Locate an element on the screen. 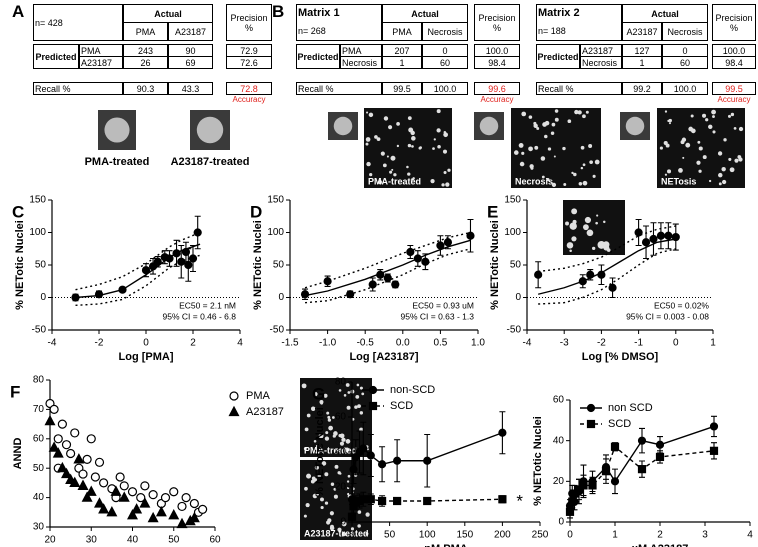 The width and height of the screenshot is (758, 547). predicted-header: Predicted is located at coordinates (318, 56).